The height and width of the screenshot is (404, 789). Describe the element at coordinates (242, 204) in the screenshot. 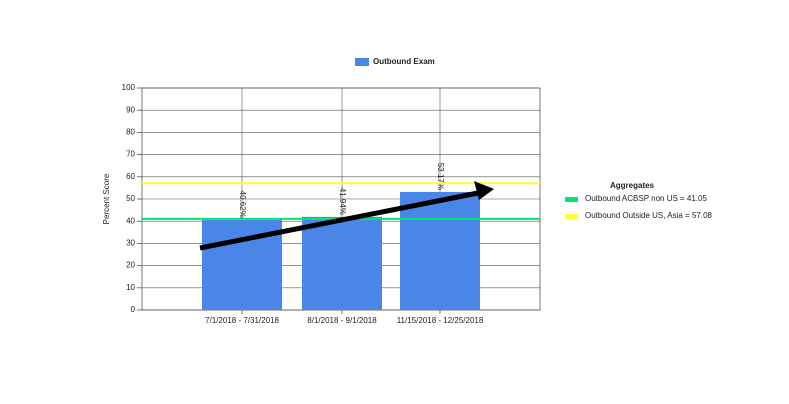

I see `value-label: 40.62%` at that location.